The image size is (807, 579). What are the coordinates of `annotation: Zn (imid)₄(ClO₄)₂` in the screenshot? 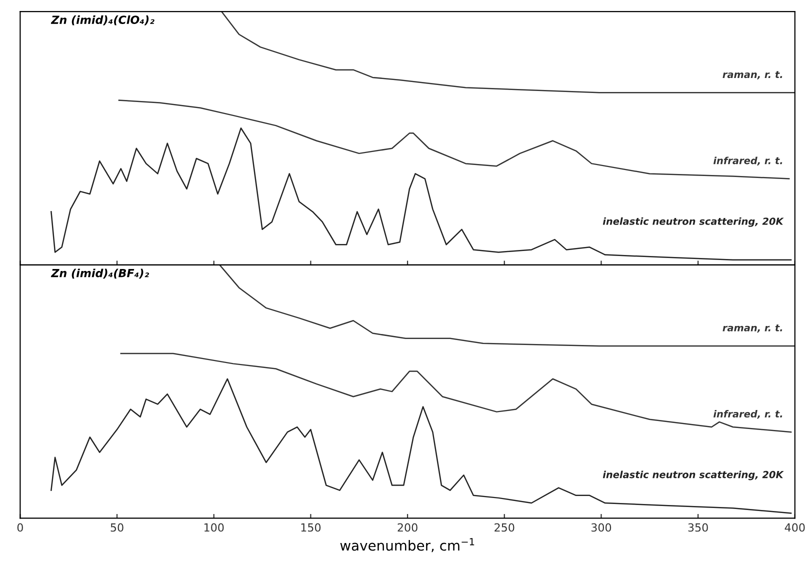 It's located at (102, 20).